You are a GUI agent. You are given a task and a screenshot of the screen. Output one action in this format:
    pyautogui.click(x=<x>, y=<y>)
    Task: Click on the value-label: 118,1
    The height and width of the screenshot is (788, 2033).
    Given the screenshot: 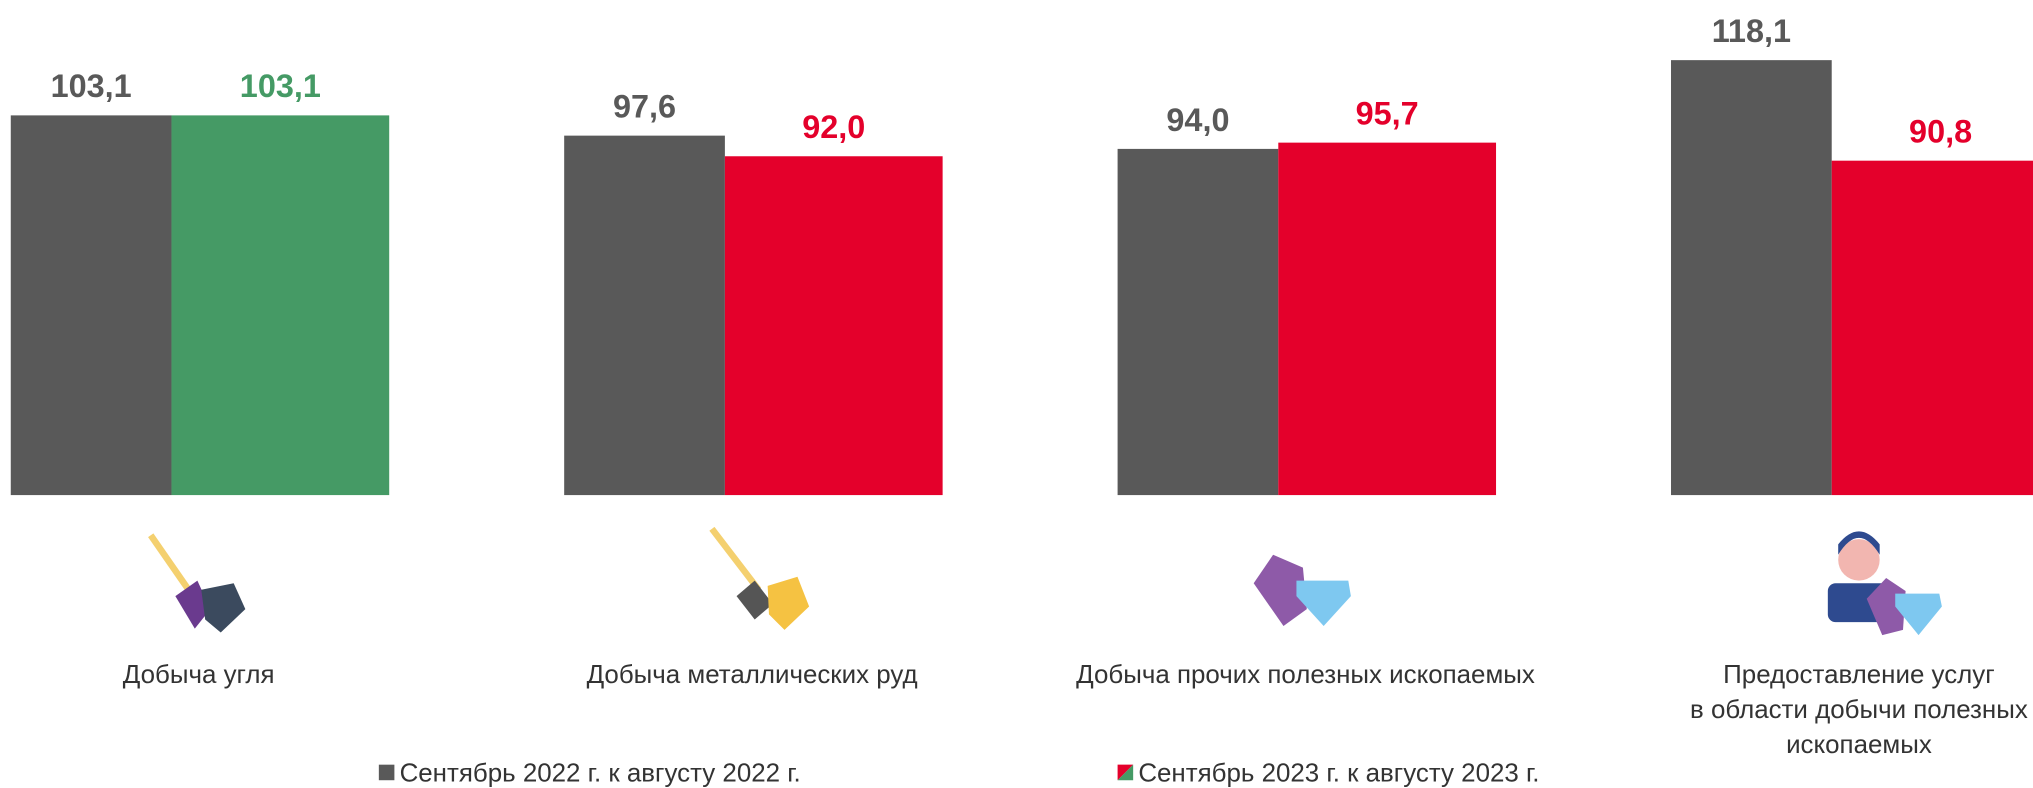 What is the action you would take?
    pyautogui.click(x=1751, y=31)
    